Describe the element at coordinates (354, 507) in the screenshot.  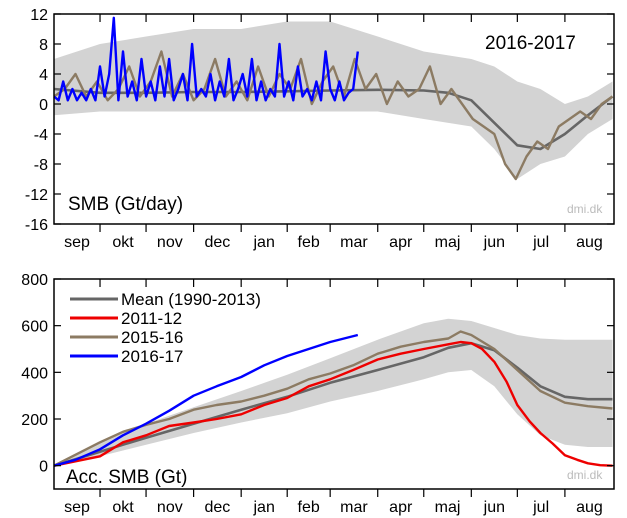
I see `accumulated-smb-x-tick-label: mar` at that location.